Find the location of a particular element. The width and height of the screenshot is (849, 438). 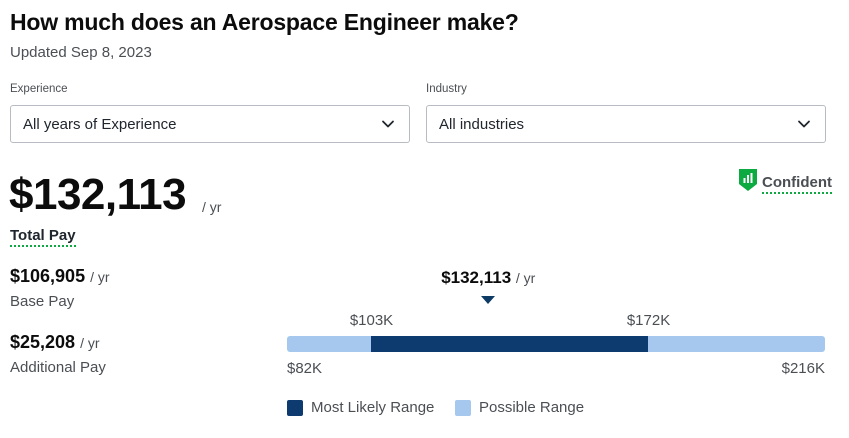

total-pay-unit: / yr is located at coordinates (212, 207).